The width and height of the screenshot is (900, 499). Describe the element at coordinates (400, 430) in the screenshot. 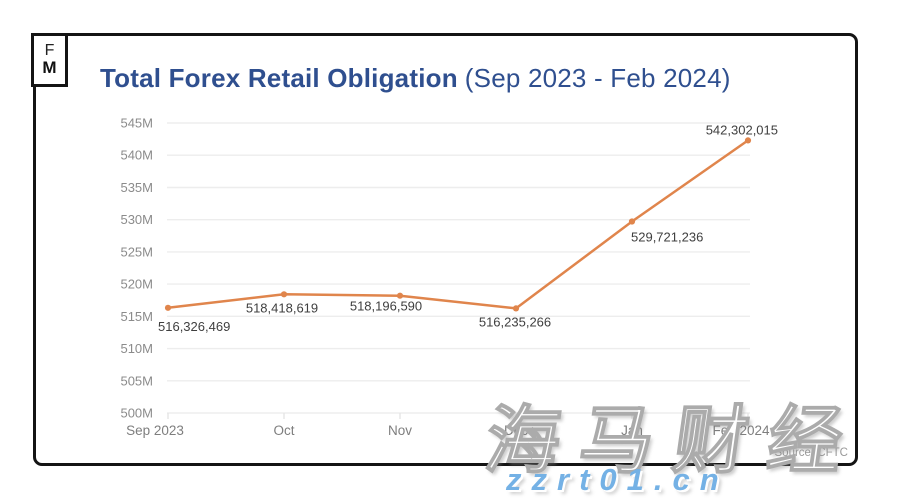

I see `x-tick-label: Nov` at that location.